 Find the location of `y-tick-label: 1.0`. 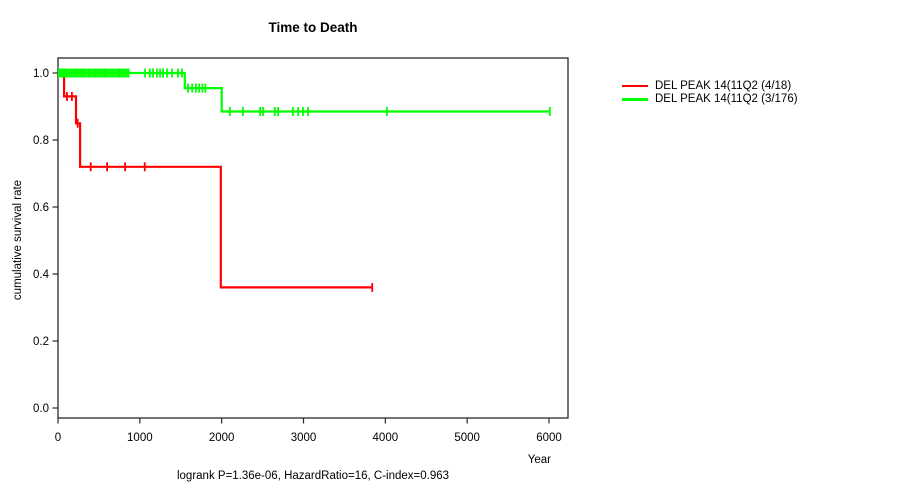

y-tick-label: 1.0 is located at coordinates (41, 74).